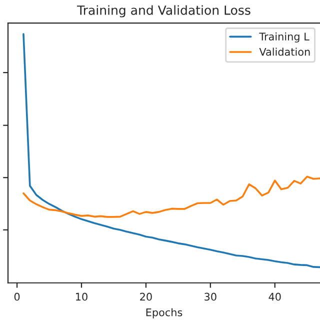  I want to click on x-tick-label: 20, so click(146, 296).